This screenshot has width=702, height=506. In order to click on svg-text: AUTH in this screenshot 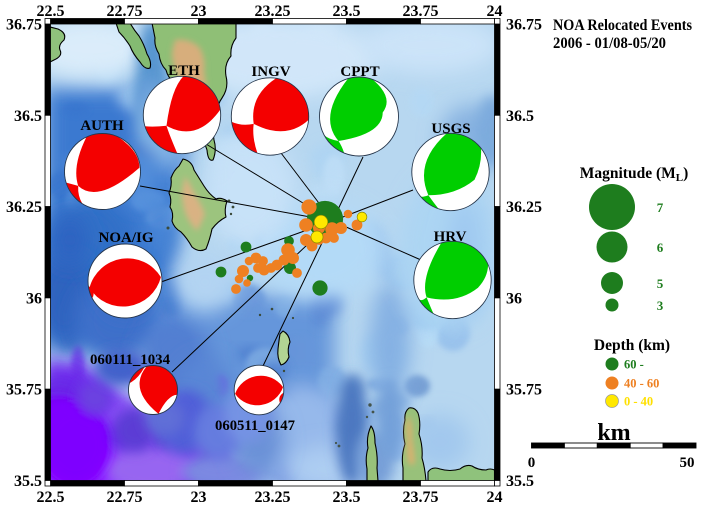, I will do `click(102, 126)`.